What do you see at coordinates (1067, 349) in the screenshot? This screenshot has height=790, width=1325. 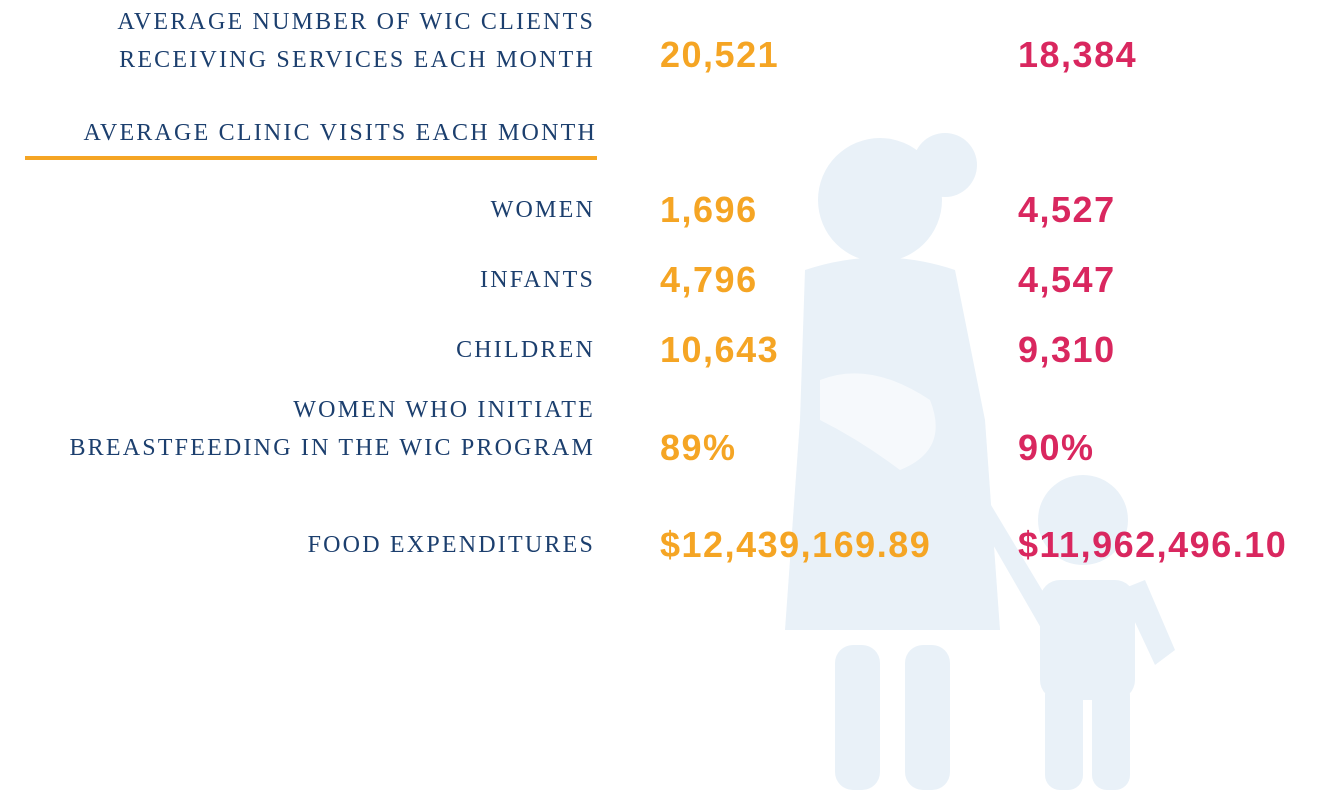 I see `value: 9,310` at bounding box center [1067, 349].